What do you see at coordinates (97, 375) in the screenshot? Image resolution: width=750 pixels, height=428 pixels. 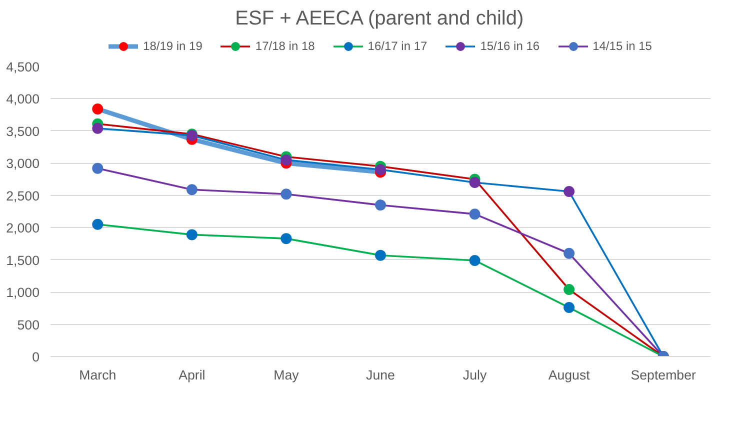 I see `x-tick-label: March` at bounding box center [97, 375].